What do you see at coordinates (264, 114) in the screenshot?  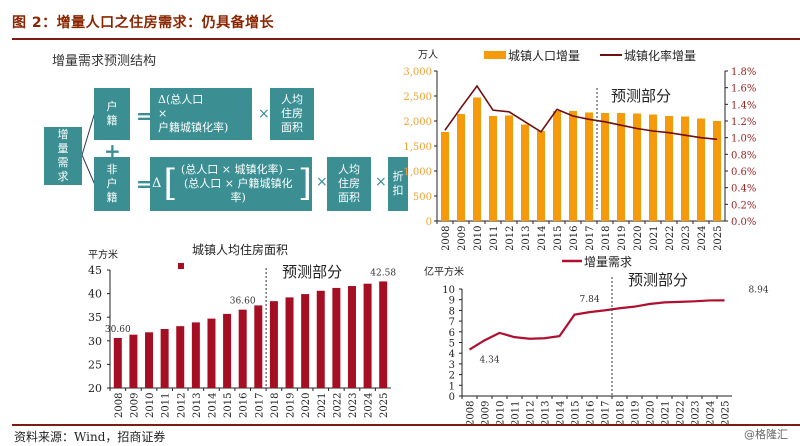 I see `times-sign-hukou: ×` at bounding box center [264, 114].